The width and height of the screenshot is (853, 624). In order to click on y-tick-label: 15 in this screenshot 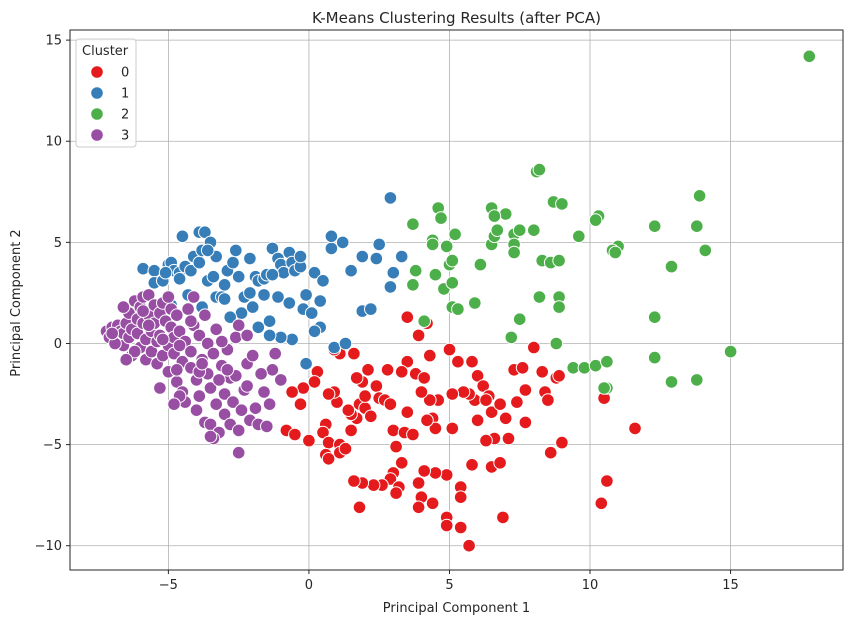, I will do `click(53, 41)`.